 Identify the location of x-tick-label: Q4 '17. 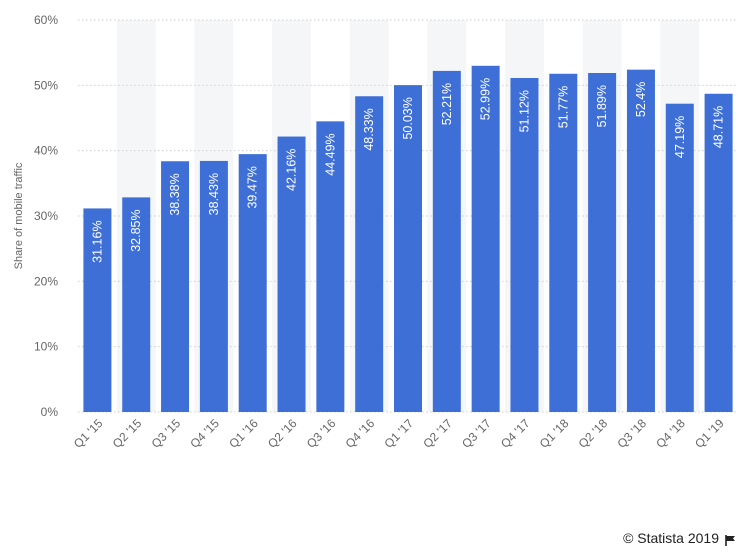
(515, 433).